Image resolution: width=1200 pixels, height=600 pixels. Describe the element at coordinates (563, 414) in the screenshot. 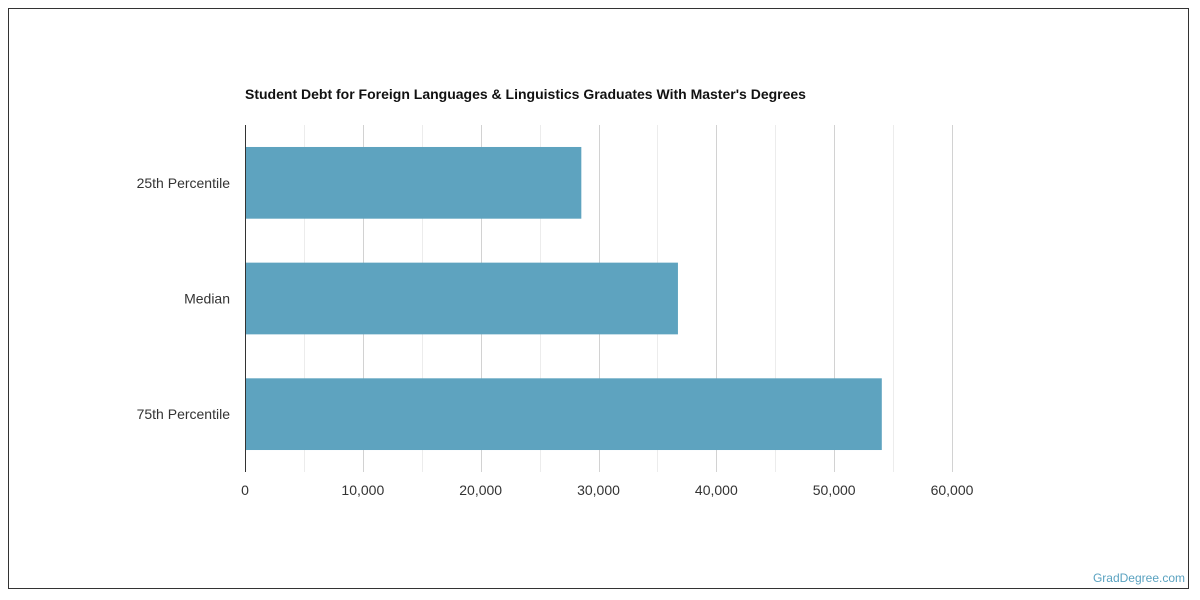

I see `bar-75th-percentile` at that location.